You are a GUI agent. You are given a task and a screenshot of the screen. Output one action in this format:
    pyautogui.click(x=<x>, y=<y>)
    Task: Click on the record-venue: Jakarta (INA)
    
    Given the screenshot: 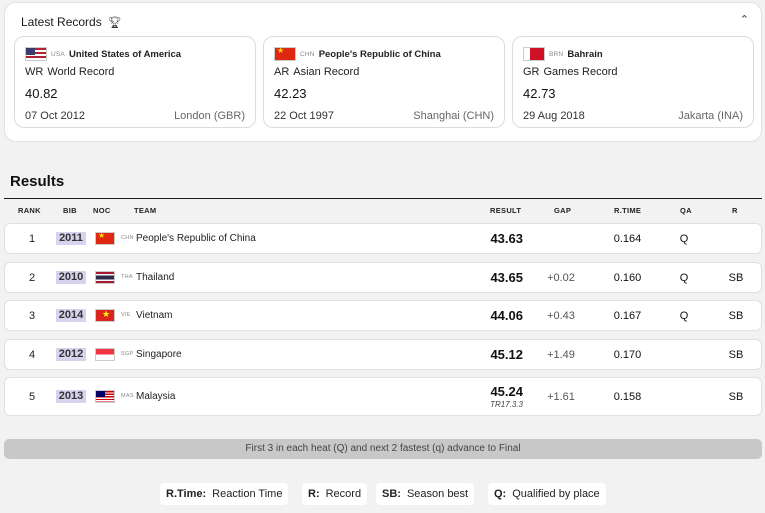 What is the action you would take?
    pyautogui.click(x=710, y=116)
    